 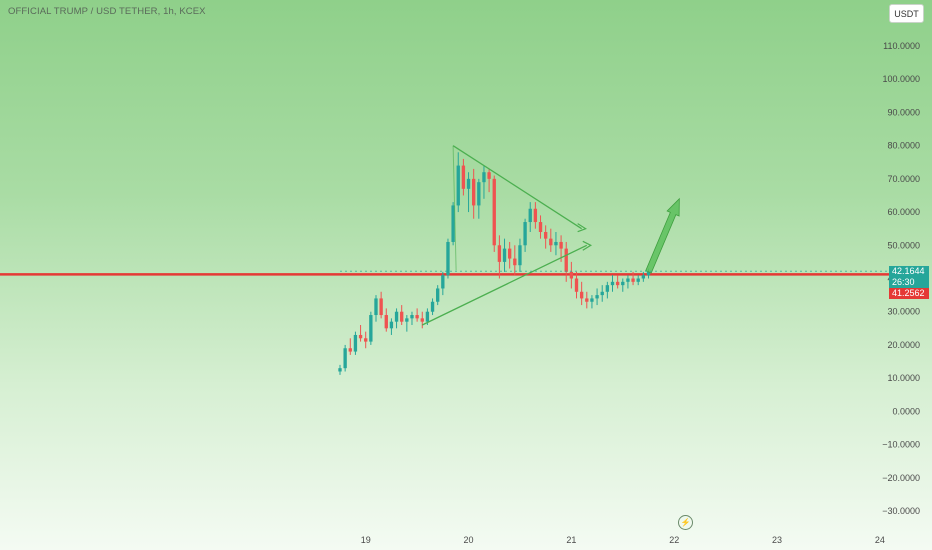 What do you see at coordinates (777, 540) in the screenshot?
I see `x-tick-label: 23` at bounding box center [777, 540].